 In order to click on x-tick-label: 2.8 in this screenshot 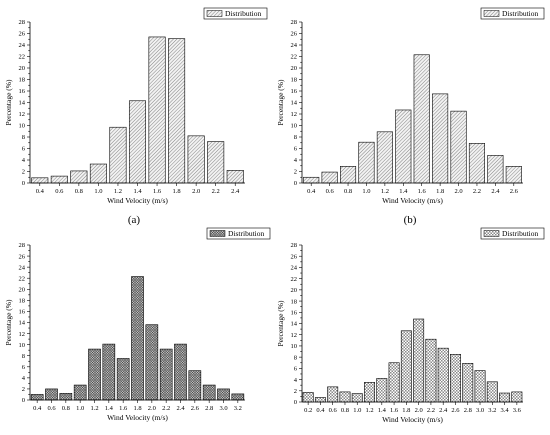, I will do `click(468, 410)`.